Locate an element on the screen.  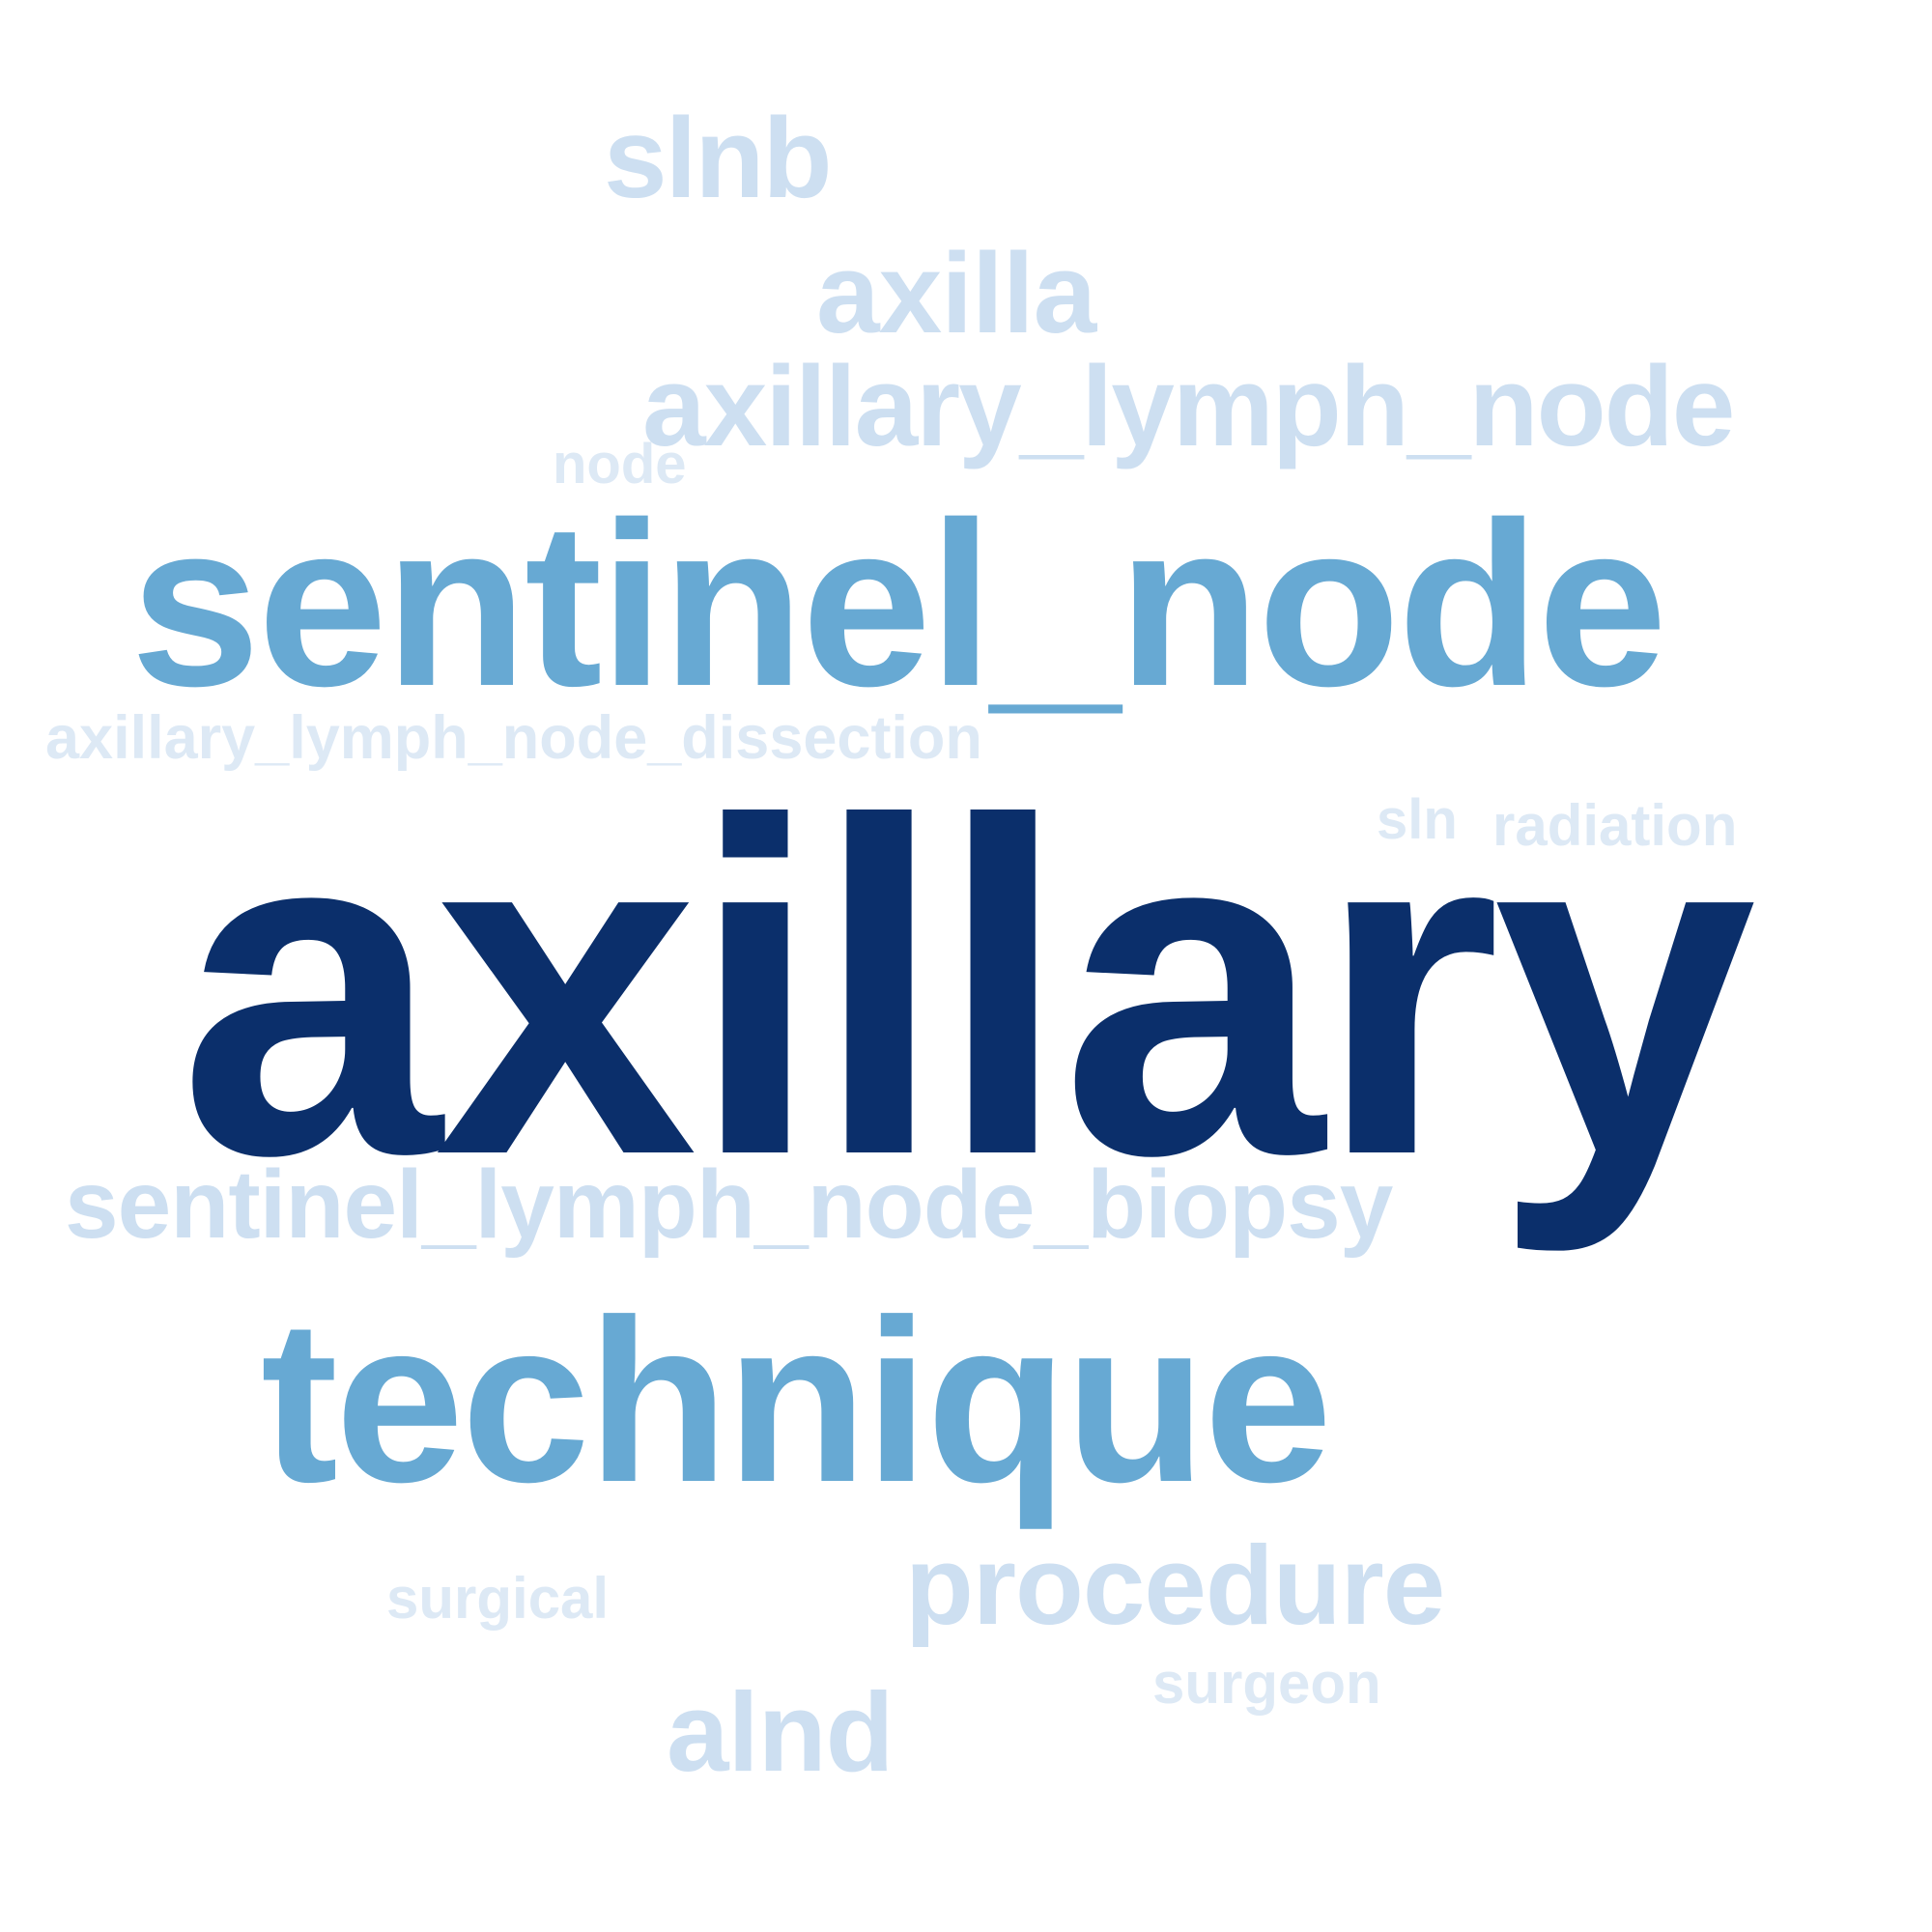
word-slnb: slnb is located at coordinates (718, 158).